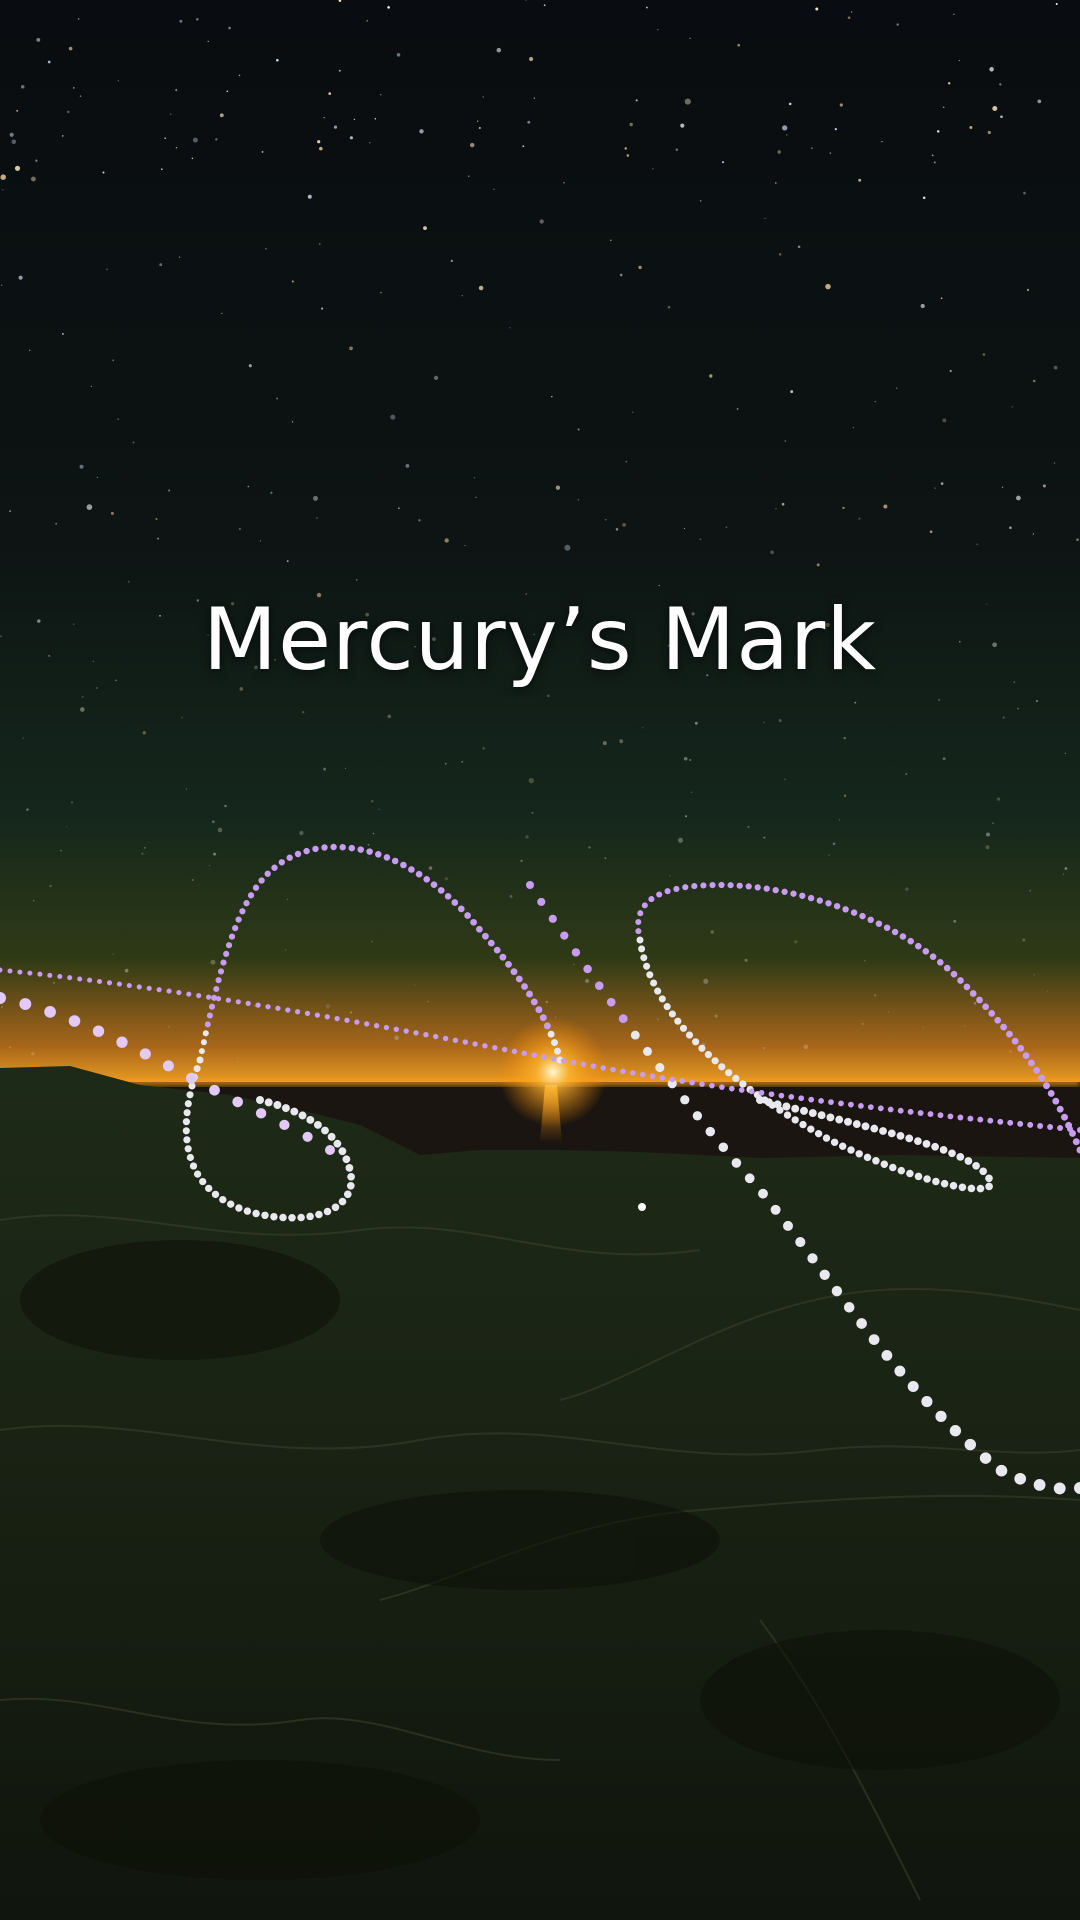 The width and height of the screenshot is (1080, 1920). Describe the element at coordinates (268, 1139) in the screenshot. I see `mercury-analemma-lower` at that location.